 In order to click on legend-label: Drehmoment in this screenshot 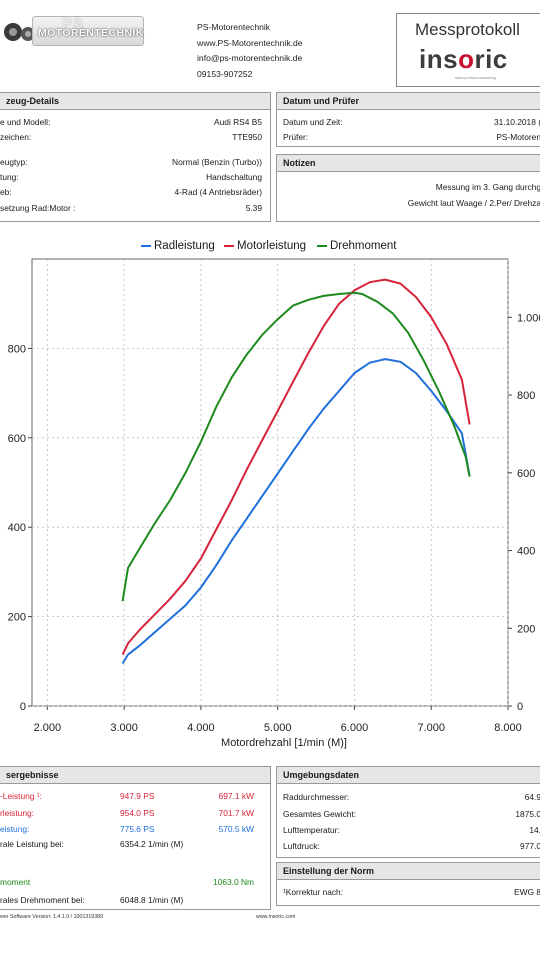, I will do `click(363, 246)`.